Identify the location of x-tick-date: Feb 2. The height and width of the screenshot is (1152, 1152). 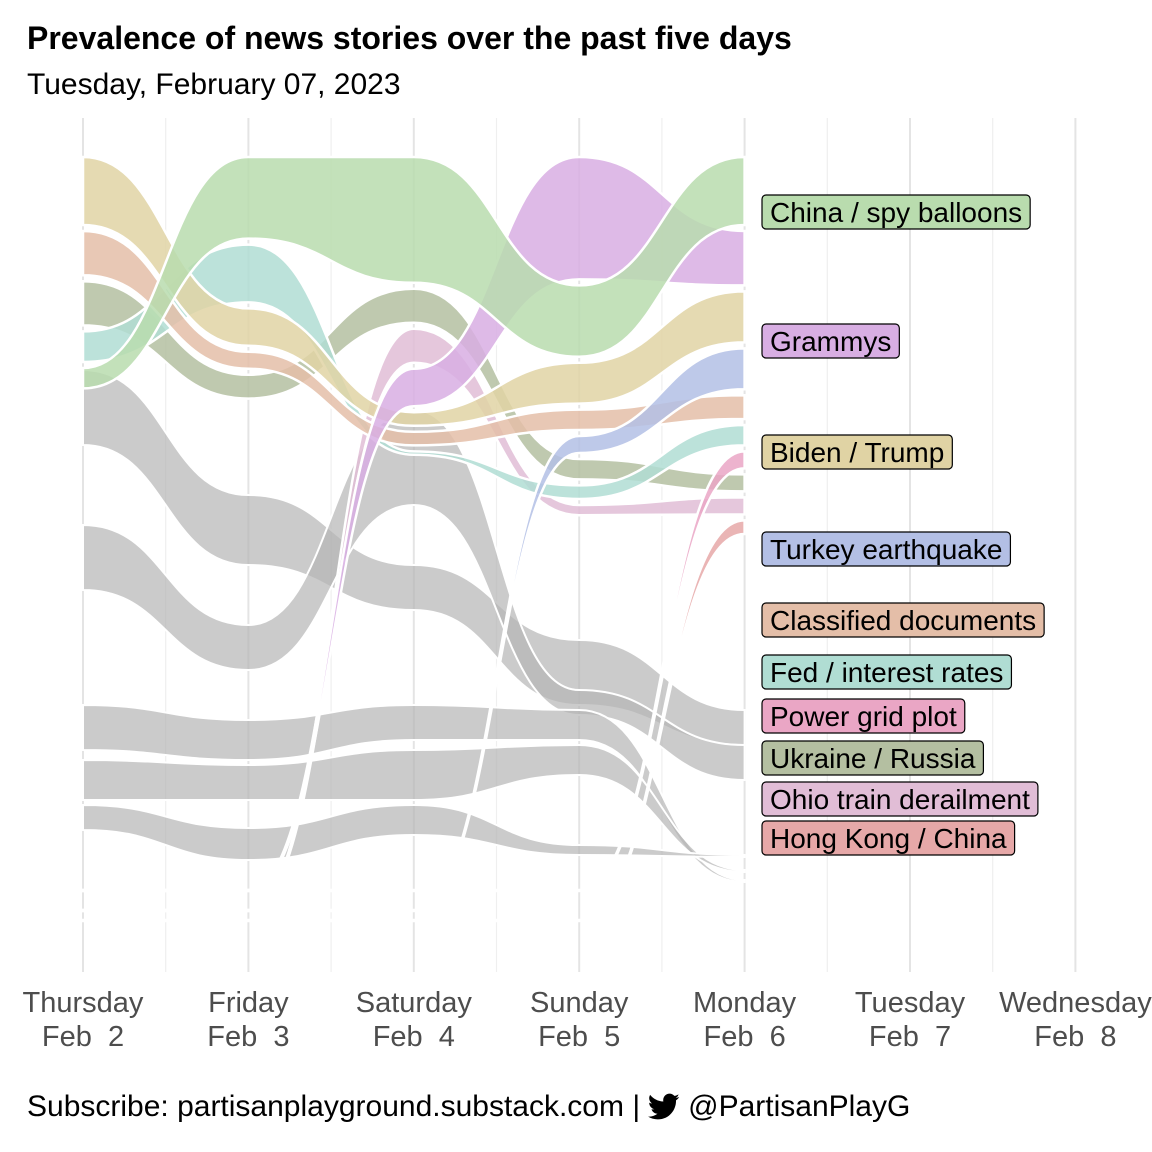
(83, 1037).